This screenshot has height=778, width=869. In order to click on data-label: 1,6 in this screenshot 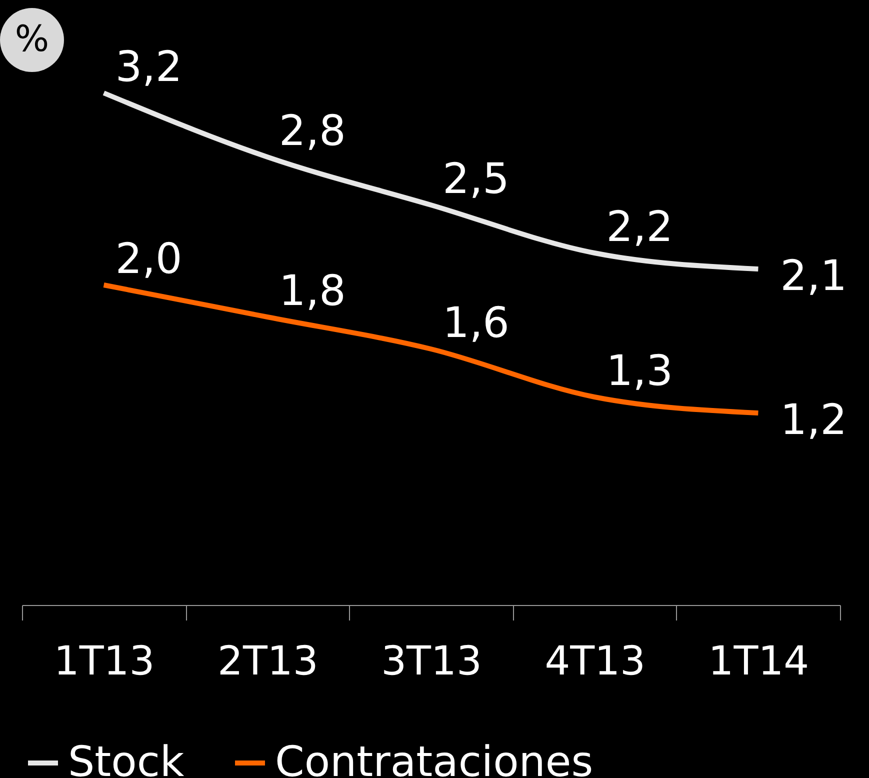, I will do `click(476, 322)`.